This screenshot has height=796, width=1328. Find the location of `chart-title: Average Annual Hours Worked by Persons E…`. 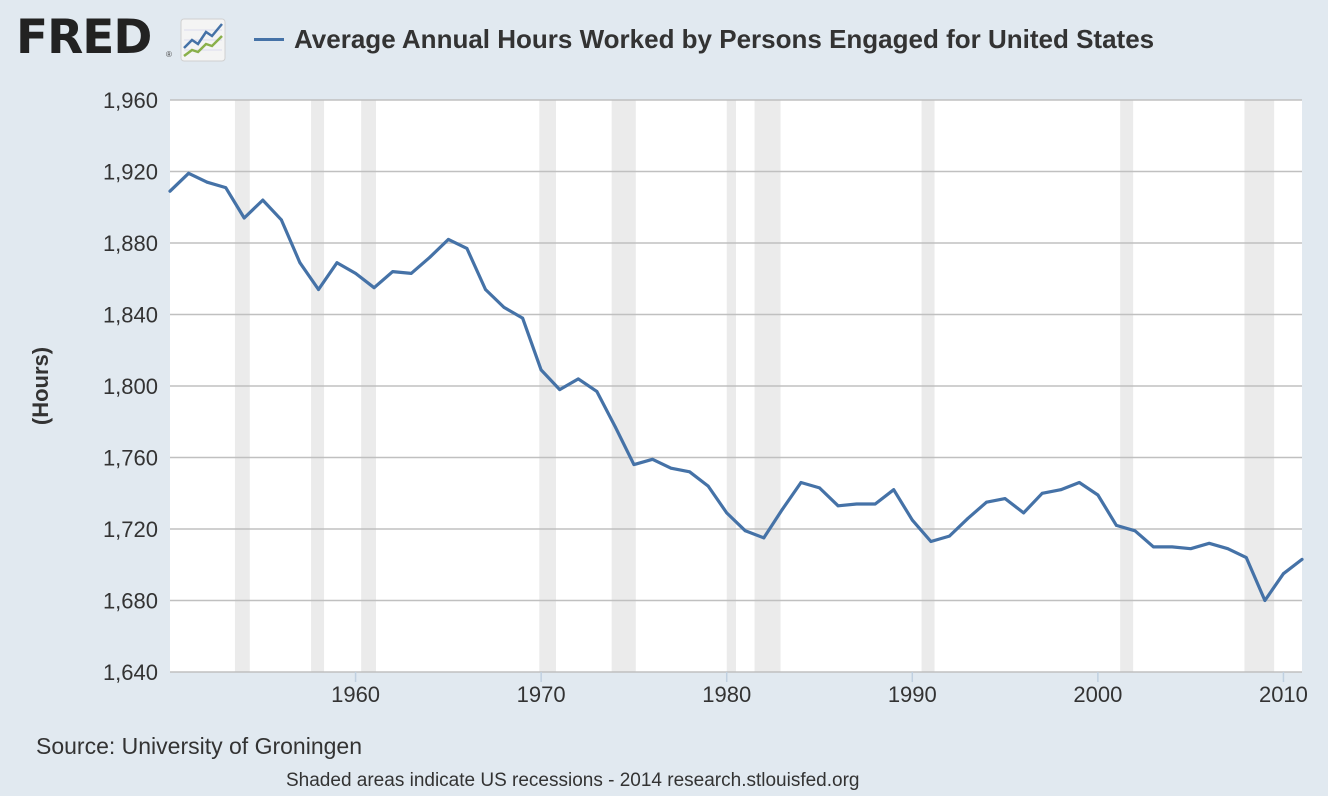

chart-title: Average Annual Hours Worked by Persons E… is located at coordinates (724, 39).